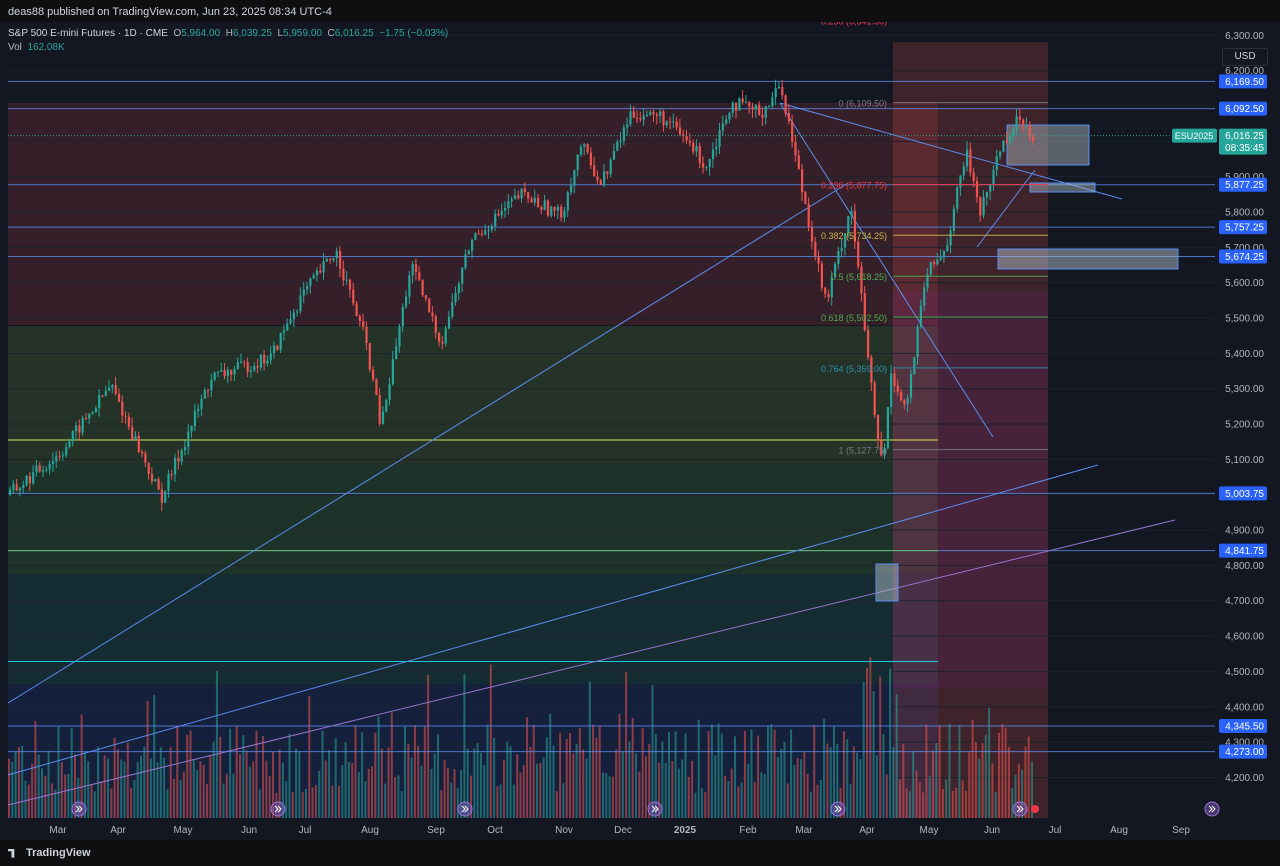  I want to click on footer-bar: TradingView, so click(640, 853).